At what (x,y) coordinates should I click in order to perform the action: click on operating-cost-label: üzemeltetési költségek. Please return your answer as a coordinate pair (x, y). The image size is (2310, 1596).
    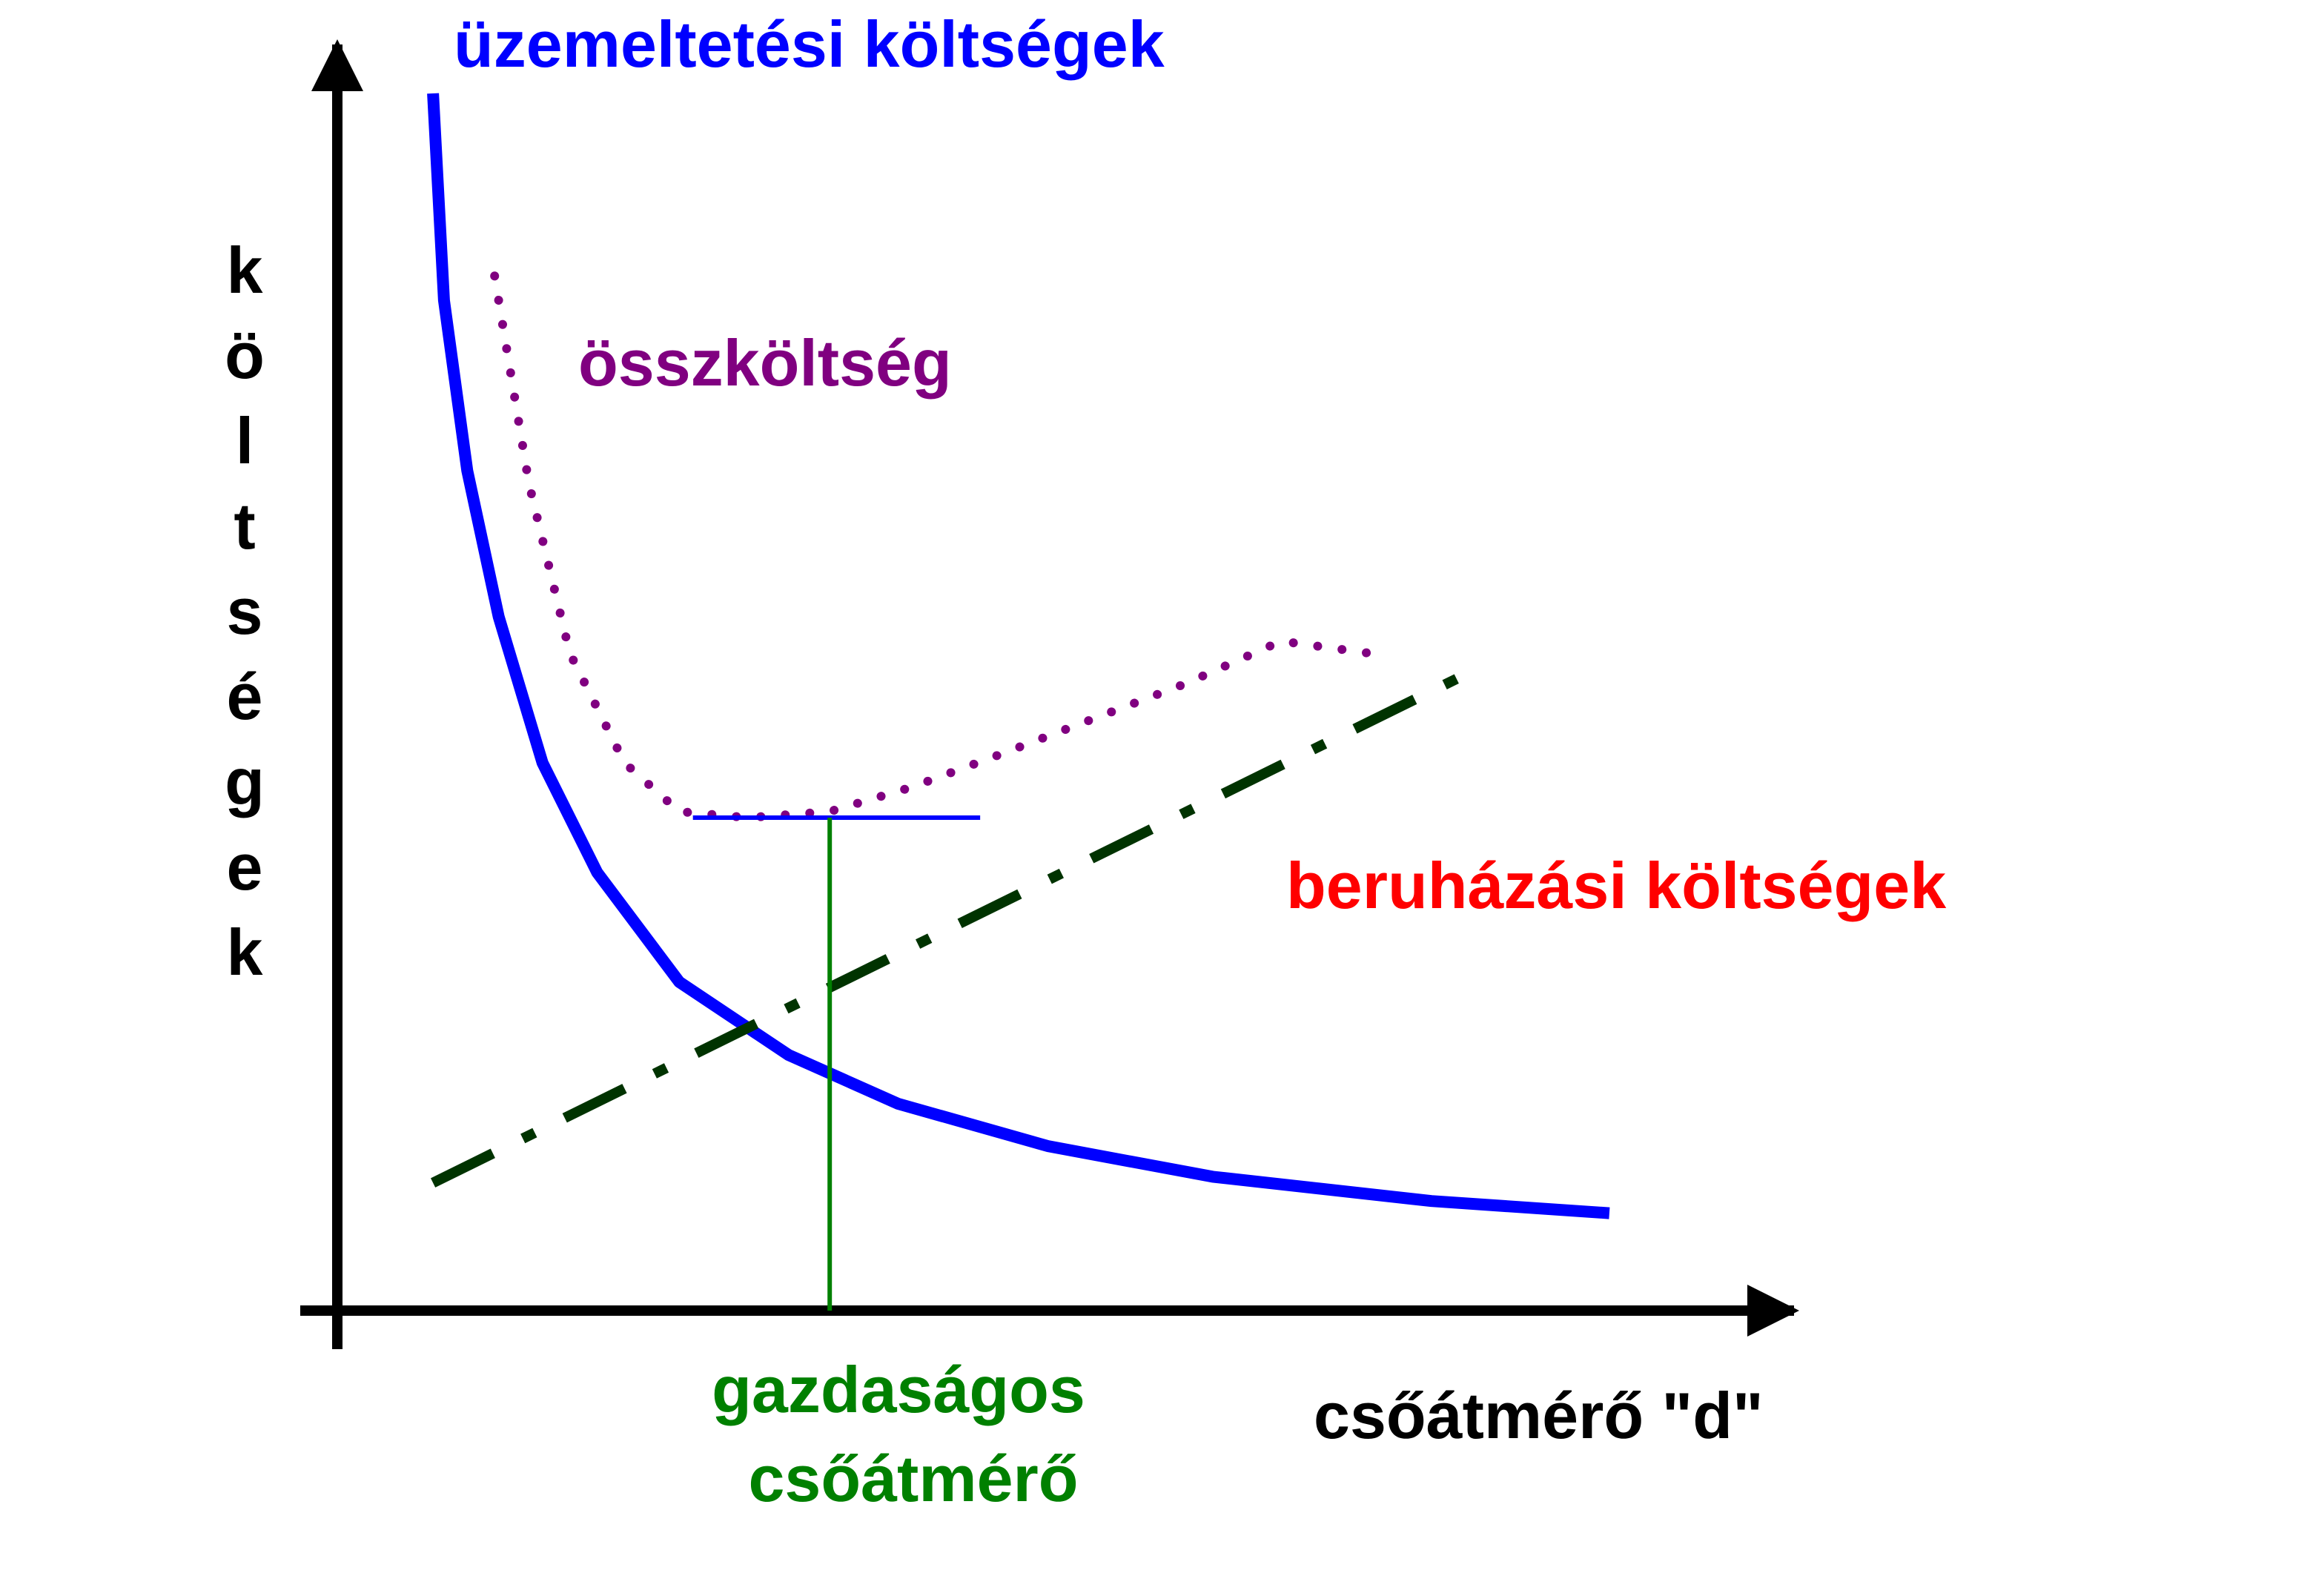
    Looking at the image, I should click on (809, 44).